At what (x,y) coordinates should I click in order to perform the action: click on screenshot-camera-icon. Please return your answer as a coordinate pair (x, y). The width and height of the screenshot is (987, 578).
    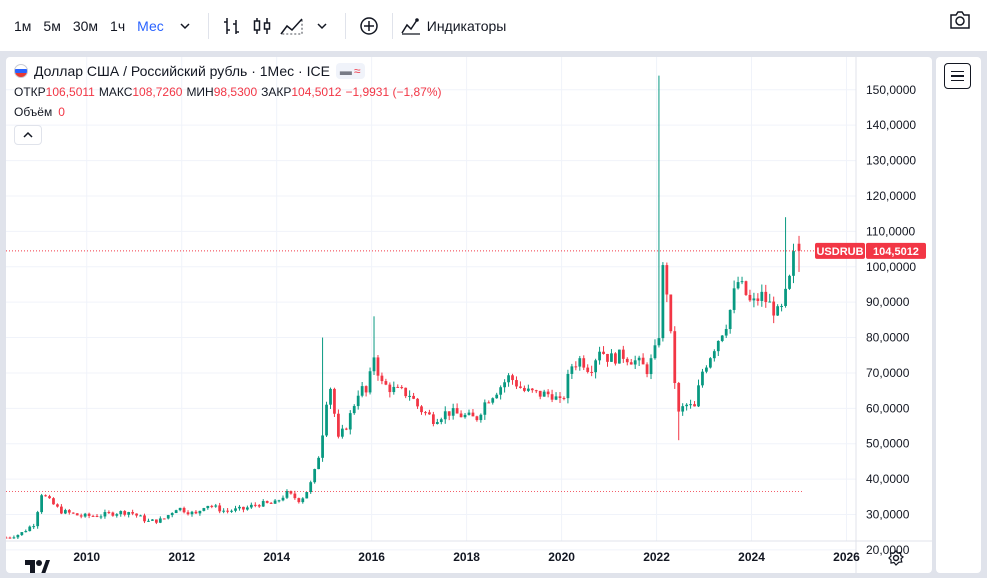
    Looking at the image, I should click on (960, 22).